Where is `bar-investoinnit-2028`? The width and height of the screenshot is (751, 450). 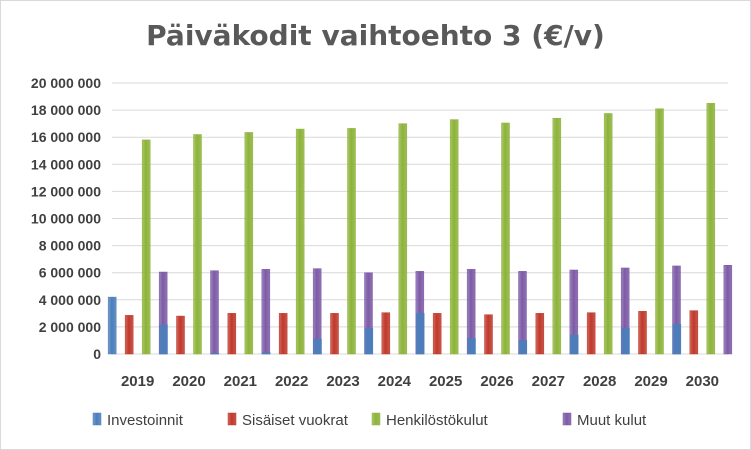 bar-investoinnit-2028 is located at coordinates (574, 344).